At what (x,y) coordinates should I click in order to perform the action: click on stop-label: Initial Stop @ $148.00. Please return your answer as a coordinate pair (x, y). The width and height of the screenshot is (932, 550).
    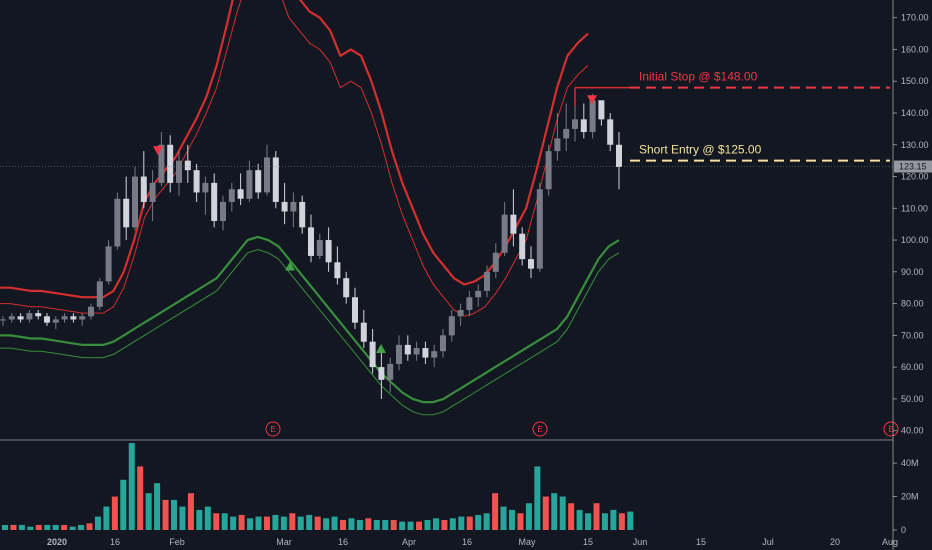
    Looking at the image, I should click on (698, 77).